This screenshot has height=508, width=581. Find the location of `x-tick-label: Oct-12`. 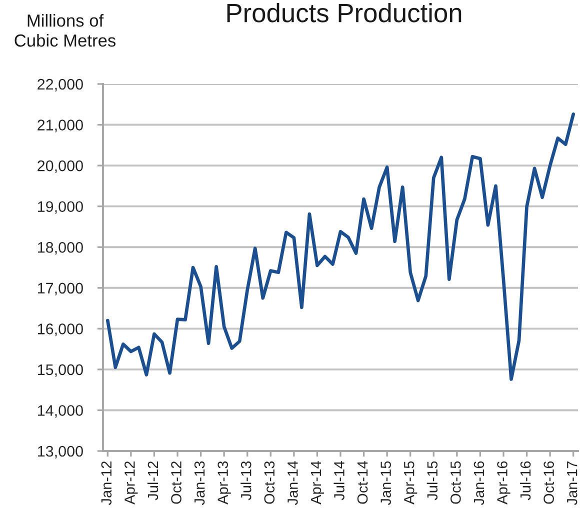

x-tick-label: Oct-12 is located at coordinates (176, 482).